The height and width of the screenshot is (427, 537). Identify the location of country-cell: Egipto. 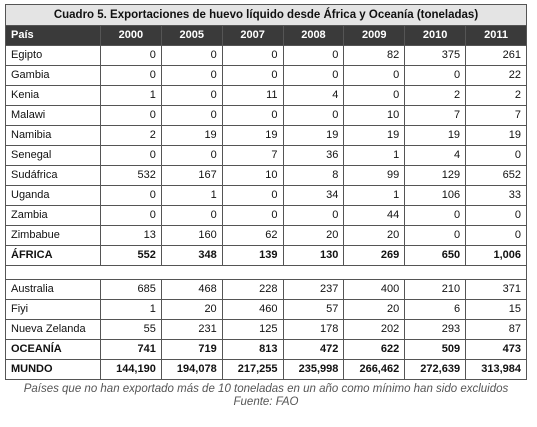
(53, 55).